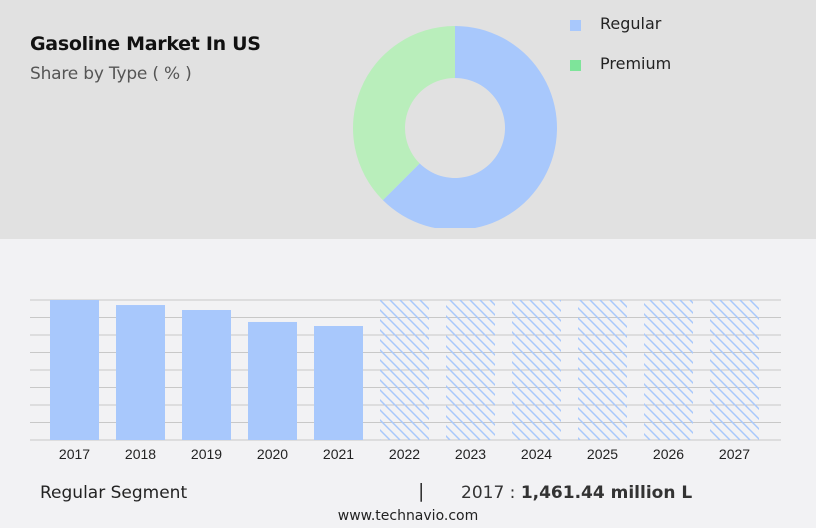  What do you see at coordinates (74, 370) in the screenshot?
I see `bar-2017` at bounding box center [74, 370].